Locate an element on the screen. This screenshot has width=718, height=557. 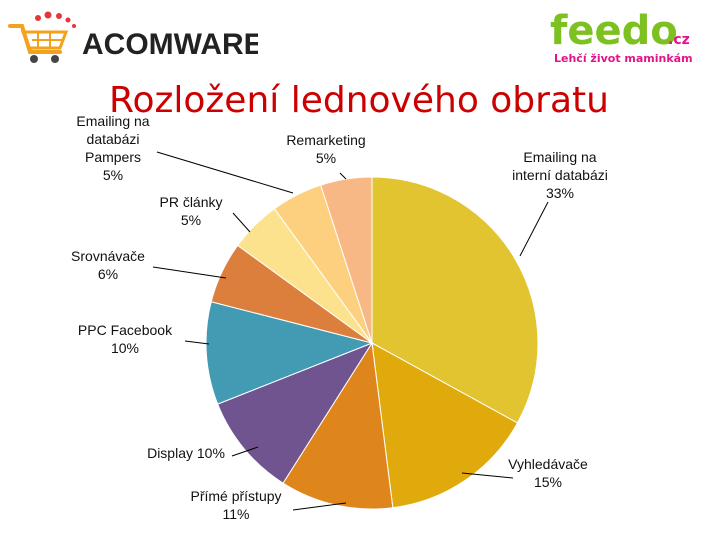
slice-label: Vyhledávače 15% is located at coordinates (548, 473).